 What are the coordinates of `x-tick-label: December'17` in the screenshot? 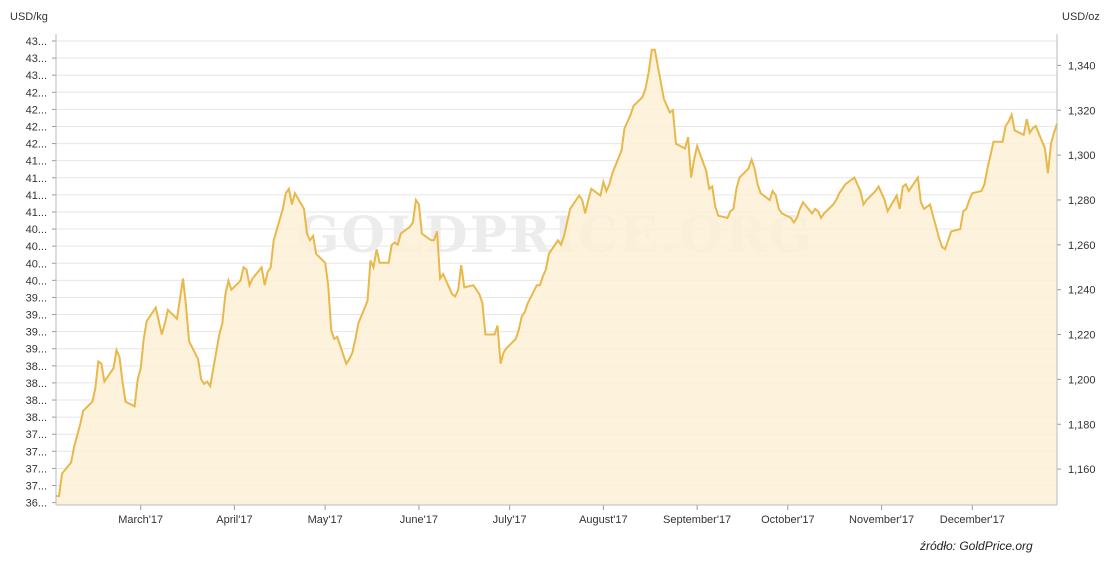 It's located at (972, 520).